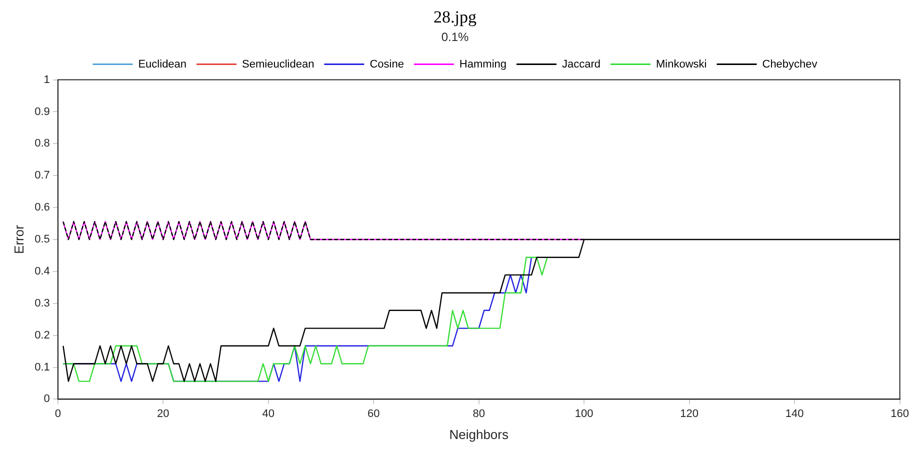  What do you see at coordinates (794, 414) in the screenshot?
I see `x-tick-label: 140` at bounding box center [794, 414].